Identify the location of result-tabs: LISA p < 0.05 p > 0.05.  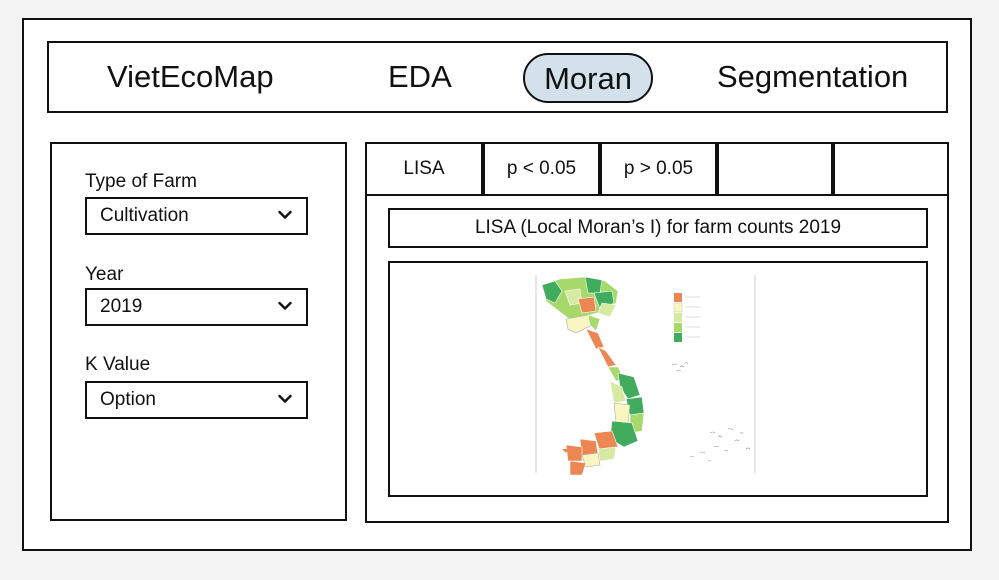
(657, 170).